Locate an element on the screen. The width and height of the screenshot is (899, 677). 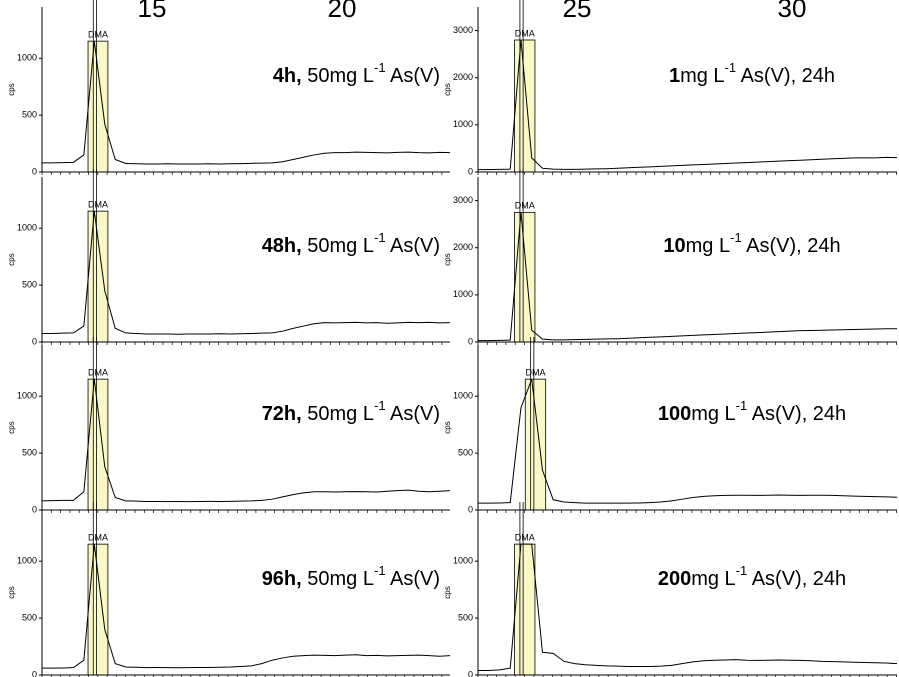
panel-label: 1mg L-1 As(V), 24h is located at coordinates (752, 73).